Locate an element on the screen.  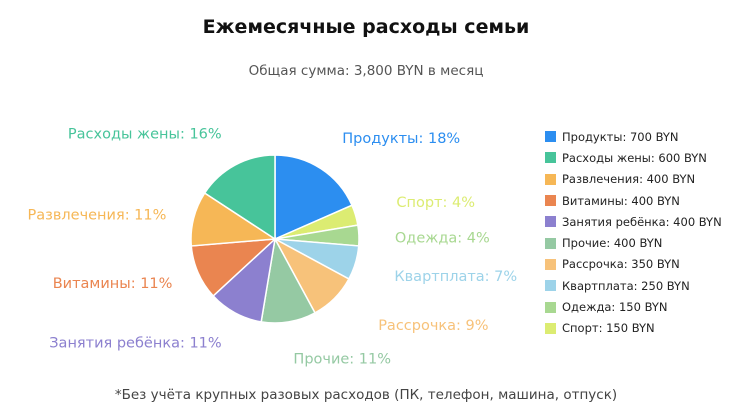
legend-label: Одежда: 150 BYN is located at coordinates (615, 307).